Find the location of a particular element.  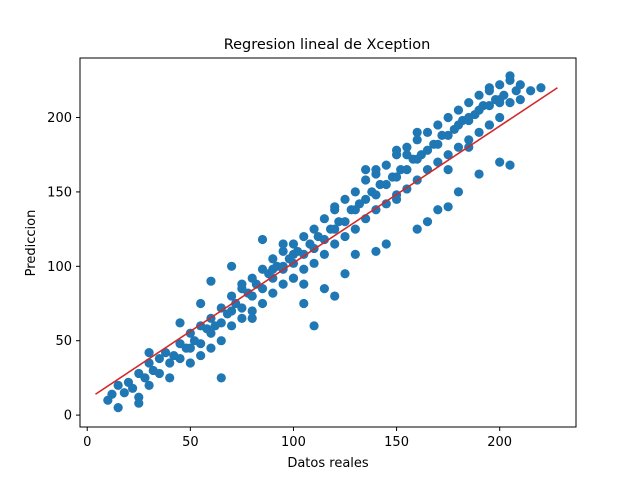

x-tick-label: 150 is located at coordinates (396, 442).